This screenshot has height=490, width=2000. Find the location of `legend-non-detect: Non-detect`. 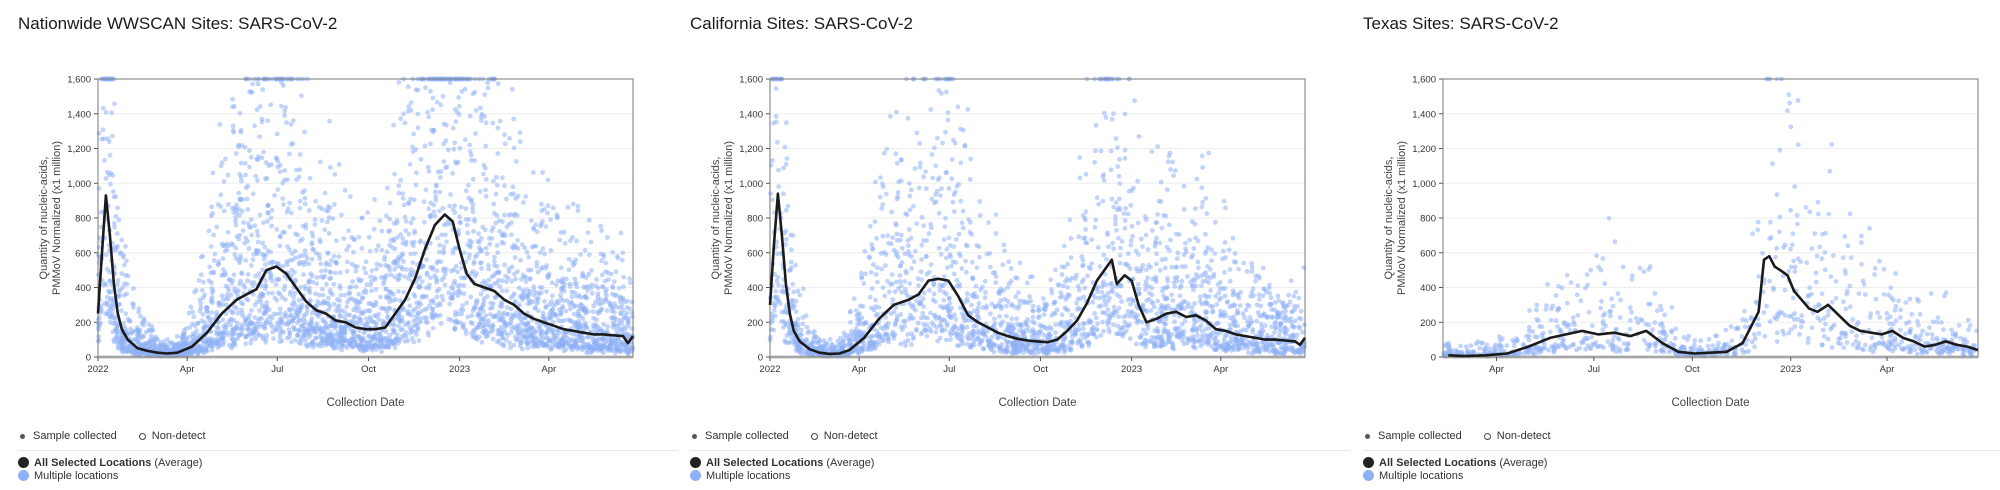

legend-non-detect: Non-detect is located at coordinates (172, 436).